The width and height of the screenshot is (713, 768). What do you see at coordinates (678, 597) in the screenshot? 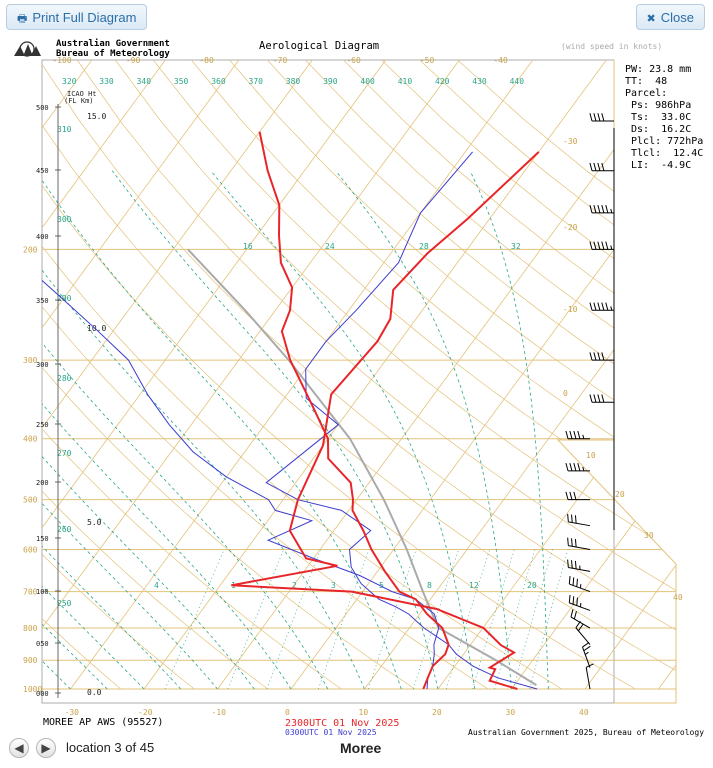
I see `temperature-right-label: 40` at bounding box center [678, 597].